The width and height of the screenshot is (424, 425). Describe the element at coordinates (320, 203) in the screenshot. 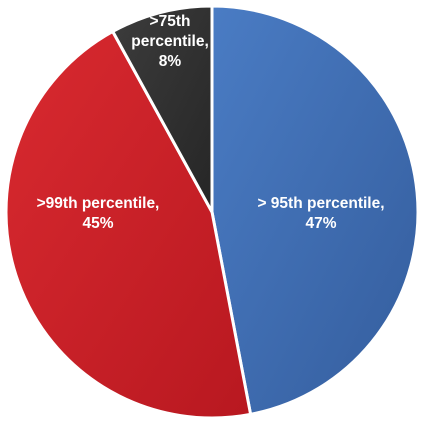

I see `slice-text-line: > 95th percentile,` at that location.